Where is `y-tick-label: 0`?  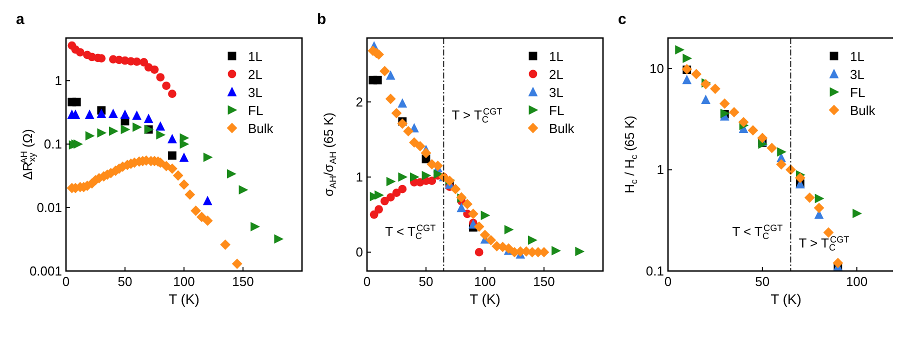
y-tick-label: 0 is located at coordinates (359, 252).